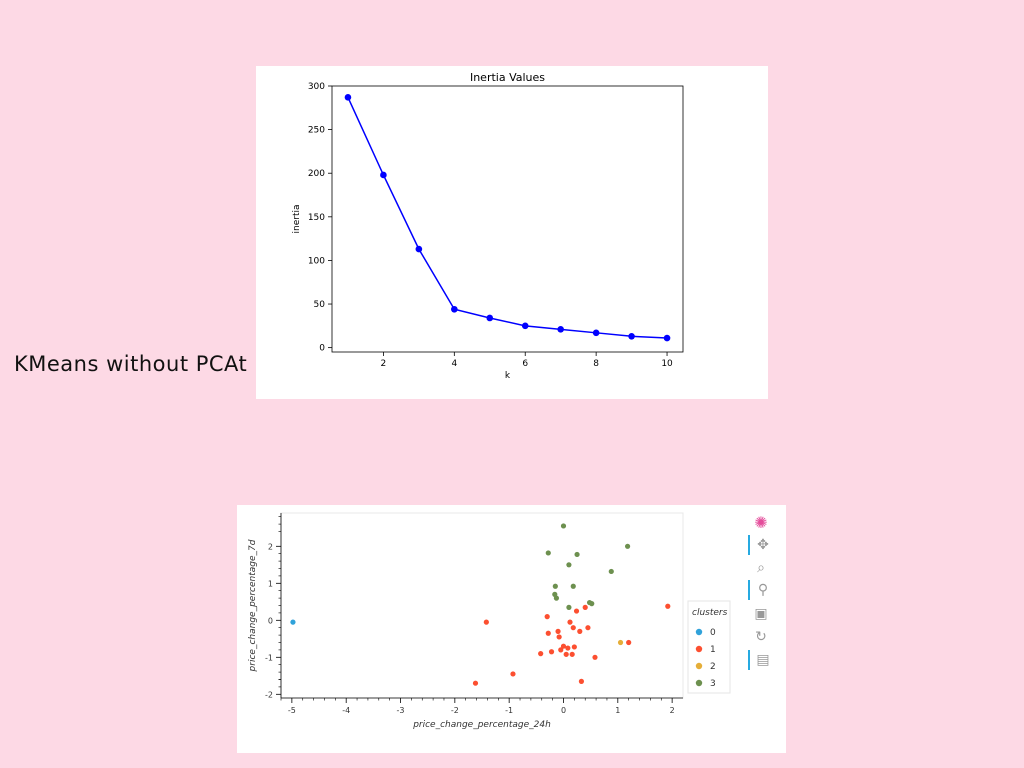  I want to click on legend-label-1: 1, so click(713, 650).